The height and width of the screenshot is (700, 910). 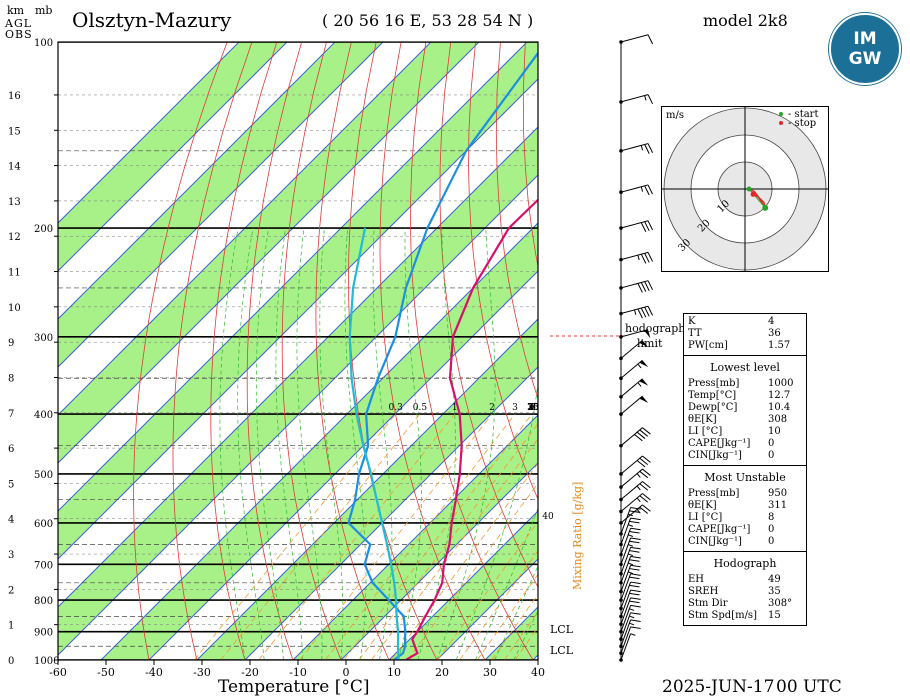 What do you see at coordinates (703, 591) in the screenshot?
I see `hodograph-key: SREH` at bounding box center [703, 591].